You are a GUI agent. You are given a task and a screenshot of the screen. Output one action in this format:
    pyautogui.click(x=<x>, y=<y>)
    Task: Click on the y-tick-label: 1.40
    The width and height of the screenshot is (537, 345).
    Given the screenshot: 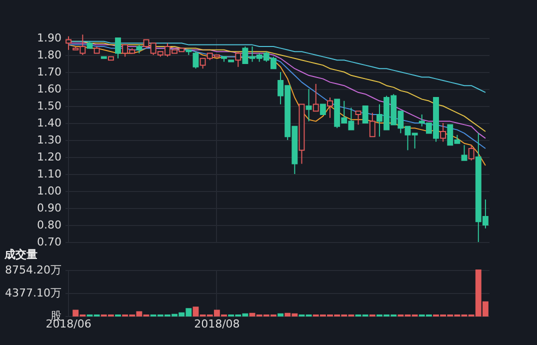 What is the action you would take?
    pyautogui.click(x=49, y=123)
    